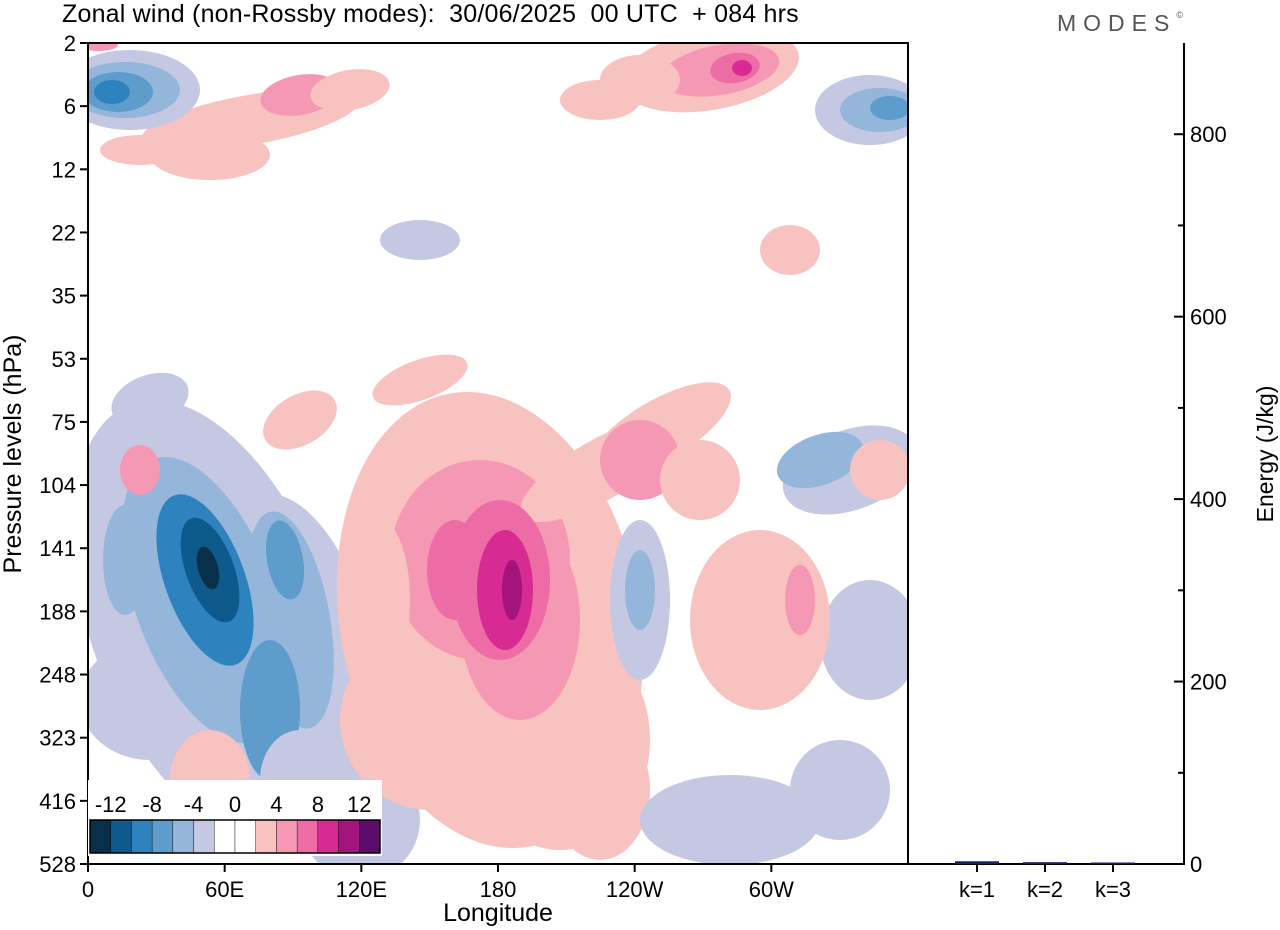 The image size is (1280, 930). What do you see at coordinates (70, 106) in the screenshot?
I see `y-tick-label: 6` at bounding box center [70, 106].